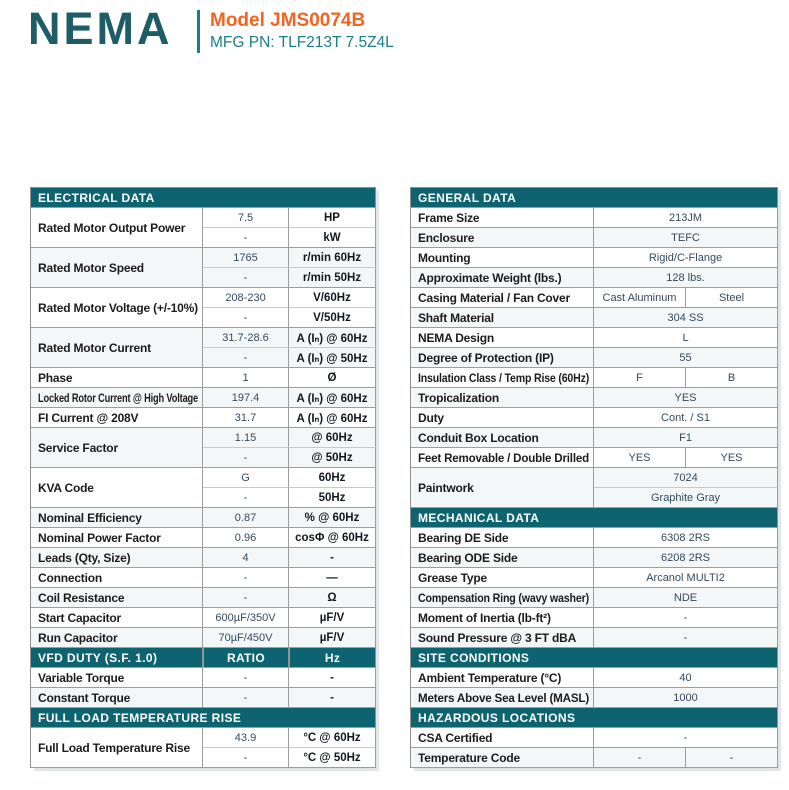 This screenshot has height=790, width=789. I want to click on row-label: Ambient Temperature (°C), so click(502, 678).